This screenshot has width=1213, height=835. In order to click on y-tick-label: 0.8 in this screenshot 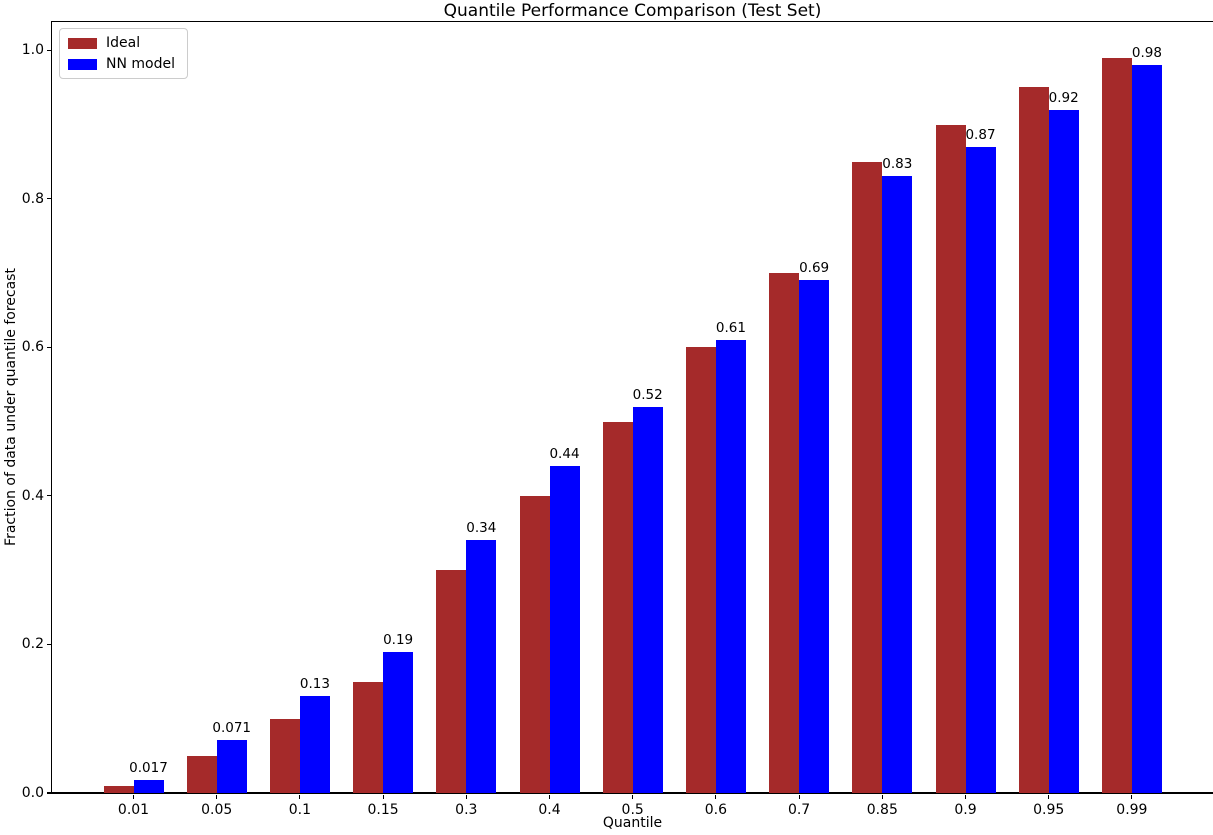, I will do `click(32, 198)`.